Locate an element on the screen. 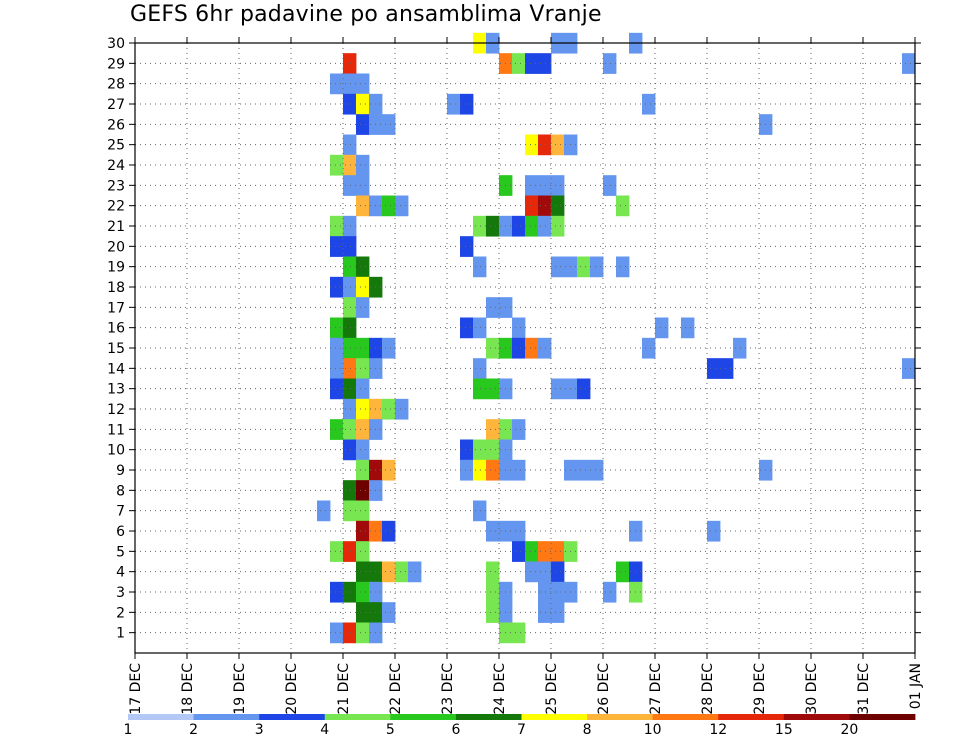  x-tick-label: 24 DEC is located at coordinates (500, 689).